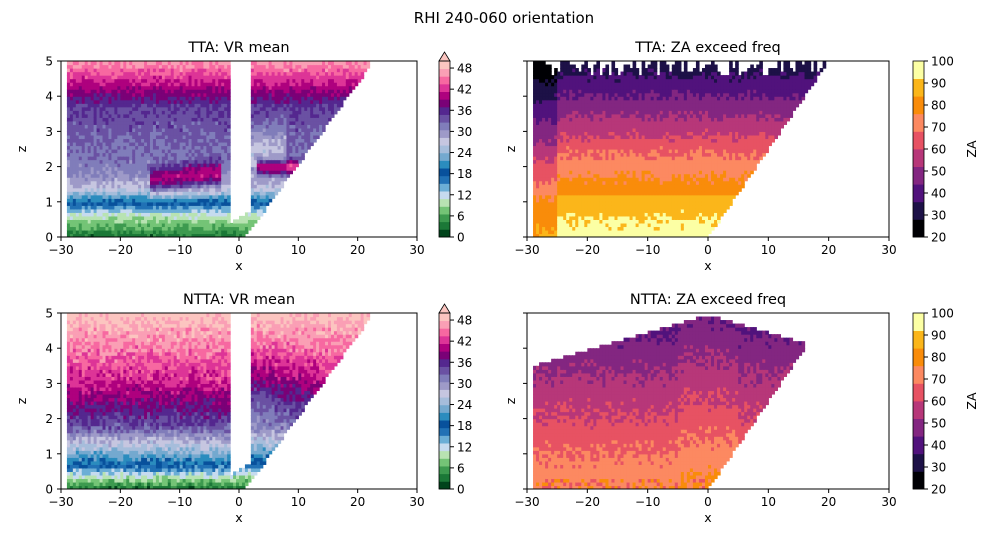 This screenshot has width=1008, height=547. Describe the element at coordinates (444, 65) in the screenshot. I see `colorbar-segment` at that location.